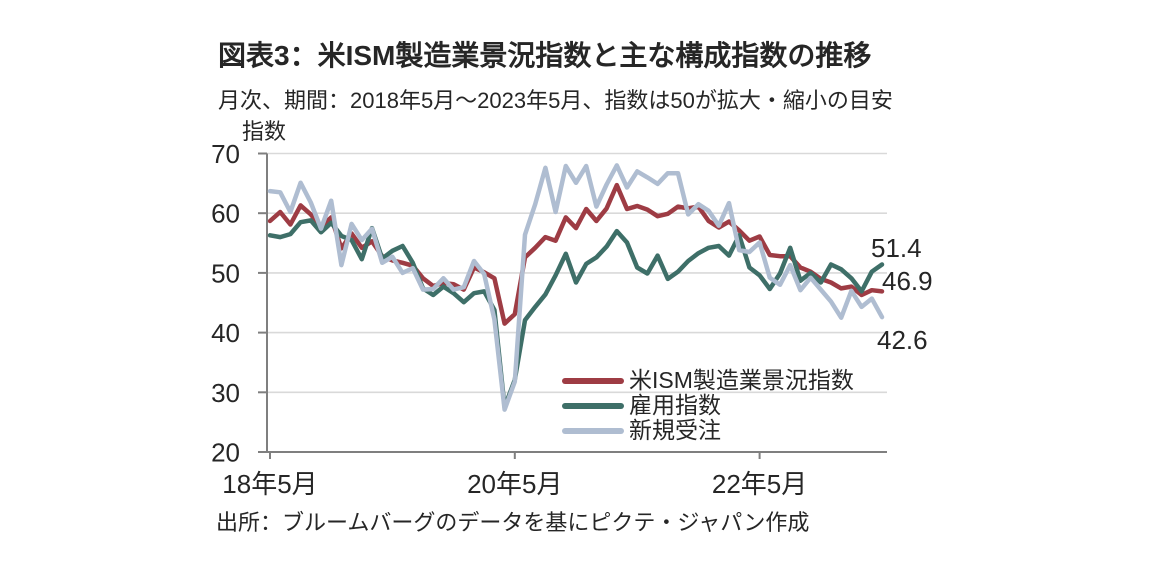  I want to click on source-note: 出所：ブルームバーグのデータを基にピクテ・ジャパン作成, so click(513, 522).